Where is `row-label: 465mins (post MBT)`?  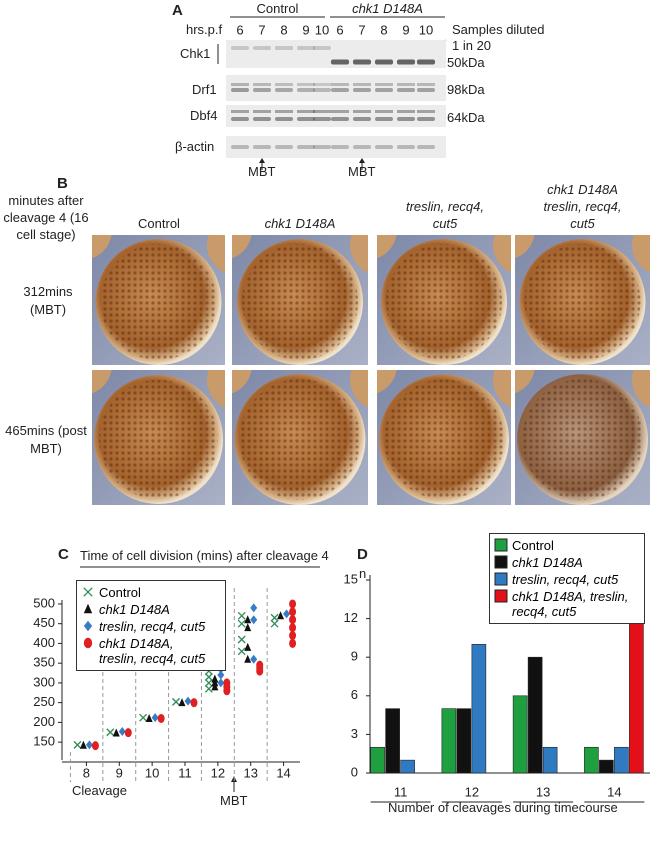
row-label: 465mins (post MBT) is located at coordinates (46, 439).